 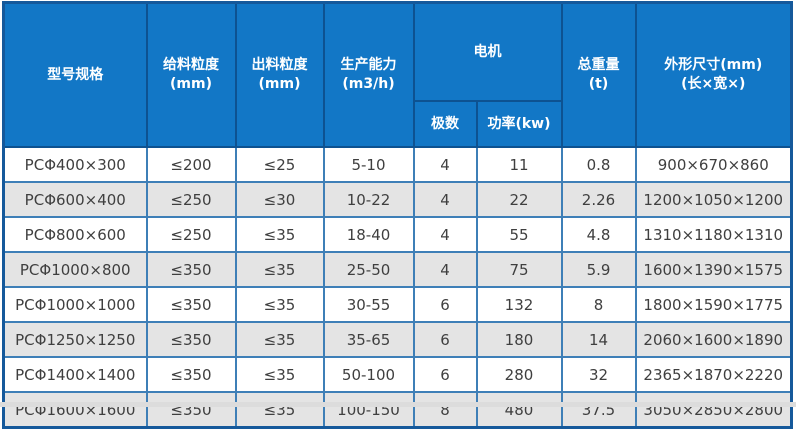 What do you see at coordinates (713, 374) in the screenshot?
I see `cell-dimensions: 2365×1870×2220` at bounding box center [713, 374].